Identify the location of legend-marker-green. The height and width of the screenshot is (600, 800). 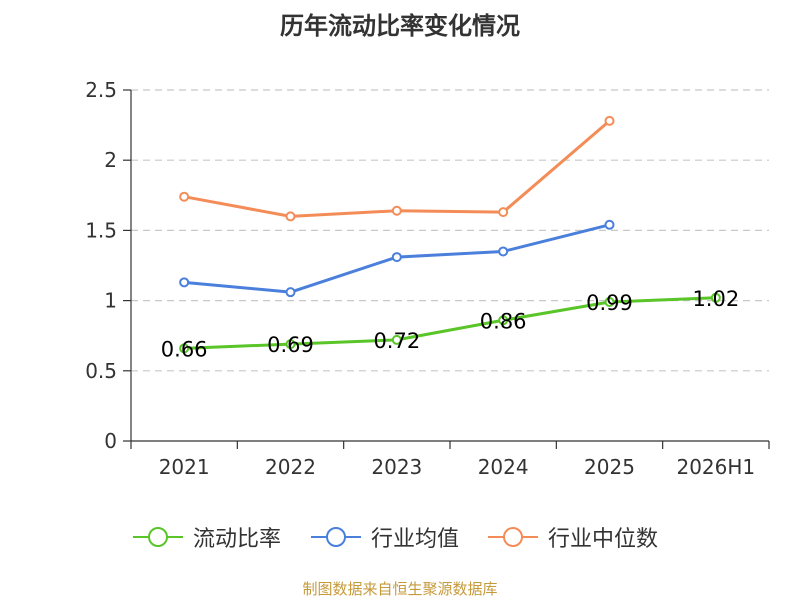
(158, 537).